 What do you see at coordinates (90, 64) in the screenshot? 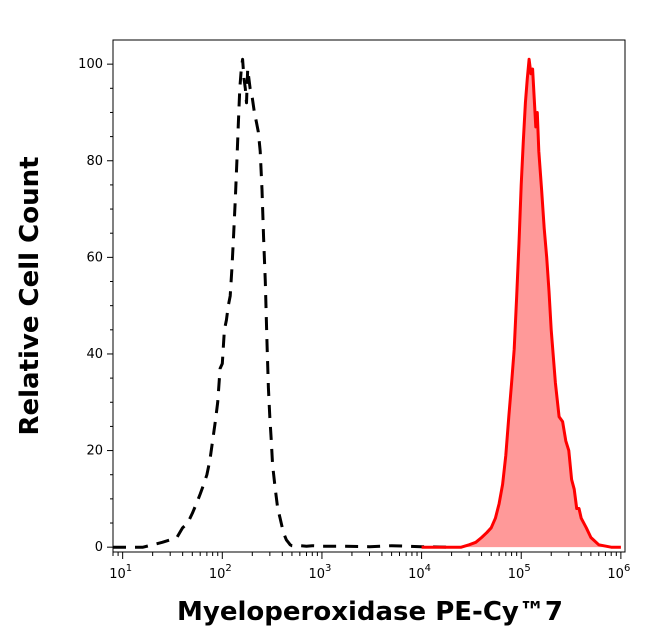
I see `y-tick-label: 100` at bounding box center [90, 64].